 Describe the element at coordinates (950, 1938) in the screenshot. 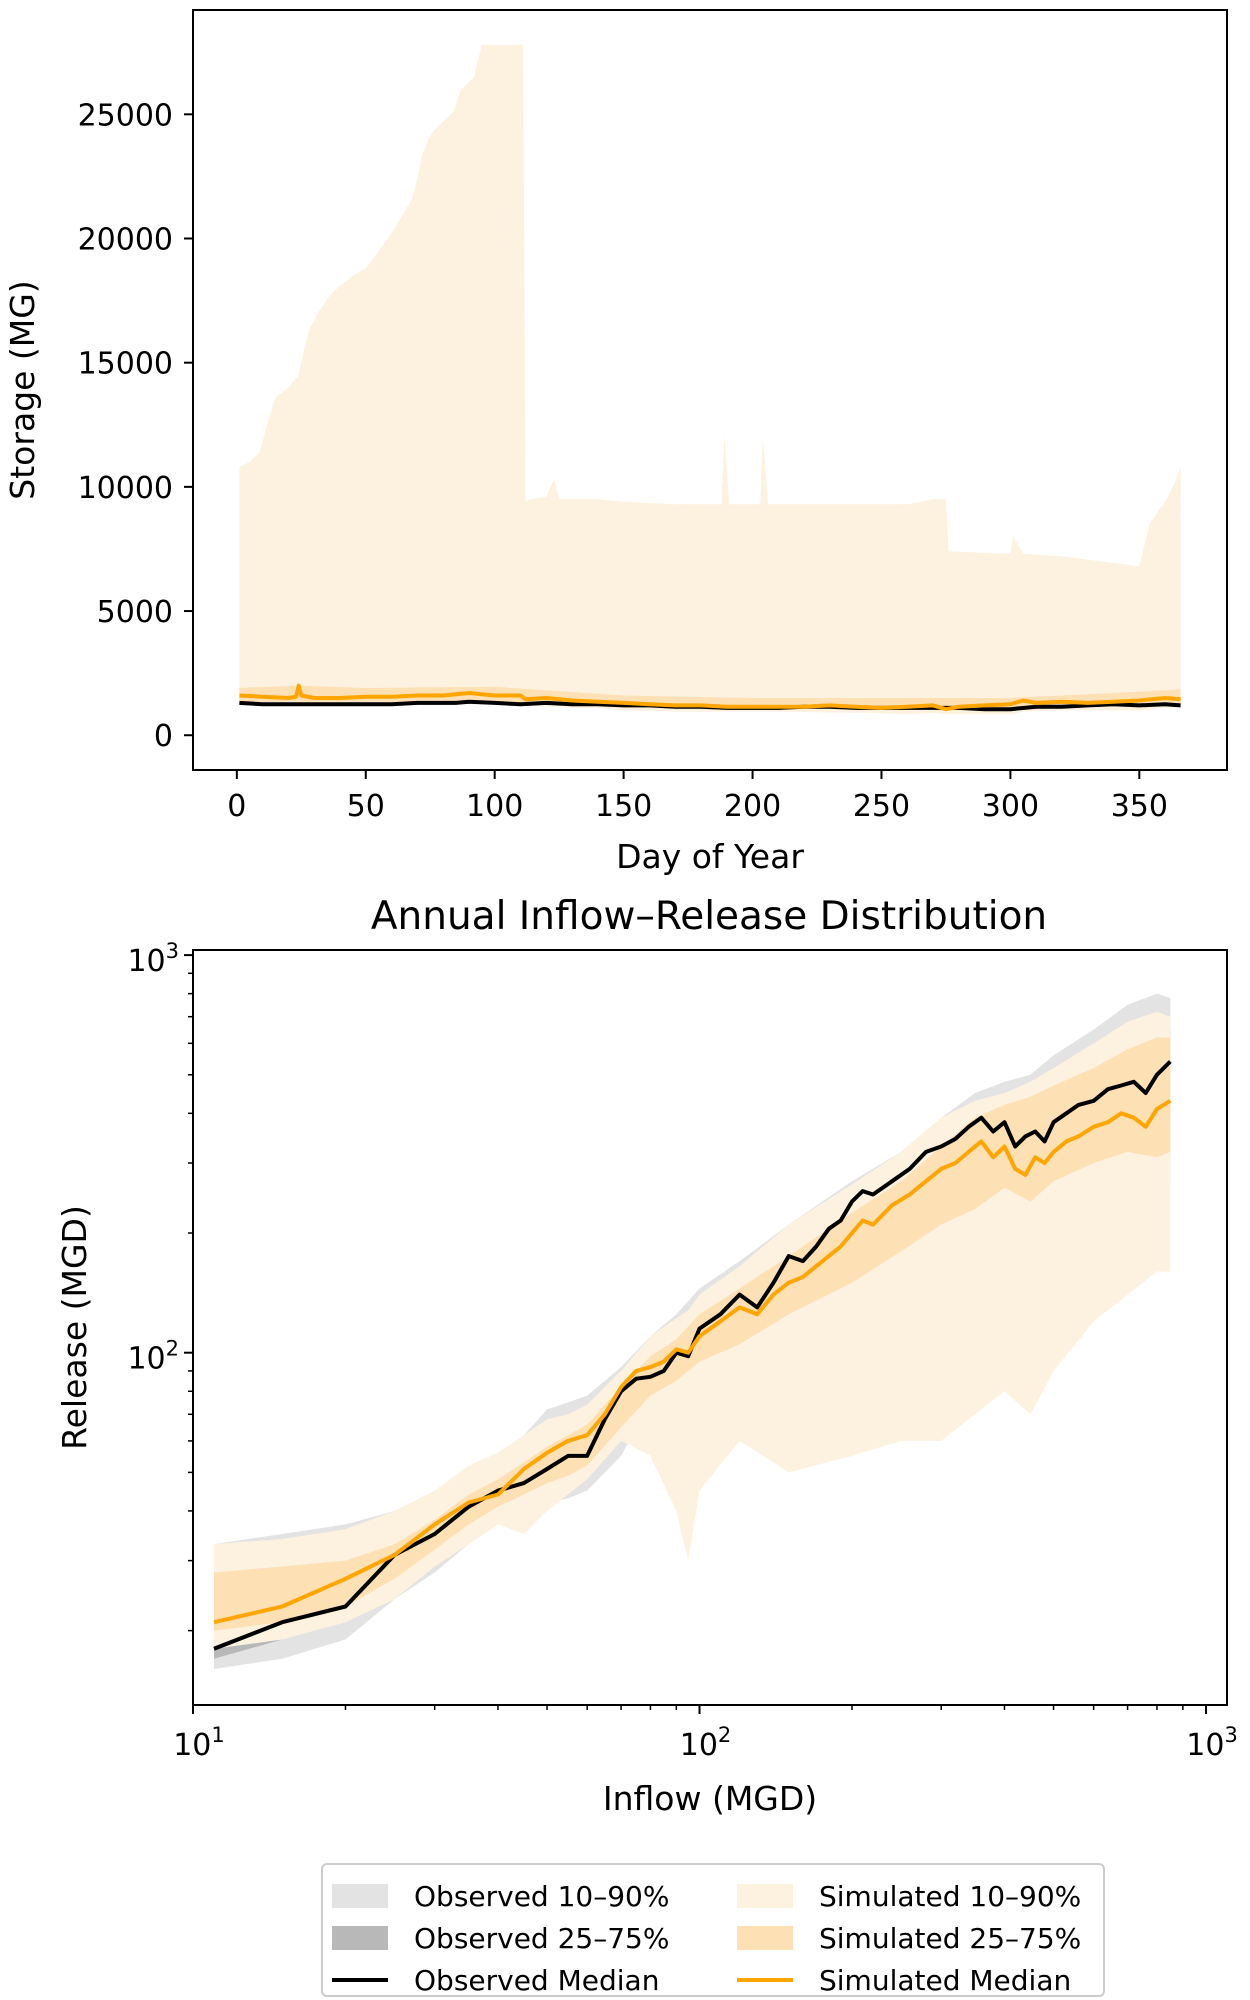

I see `legend-label: Simulated 25–75%` at that location.